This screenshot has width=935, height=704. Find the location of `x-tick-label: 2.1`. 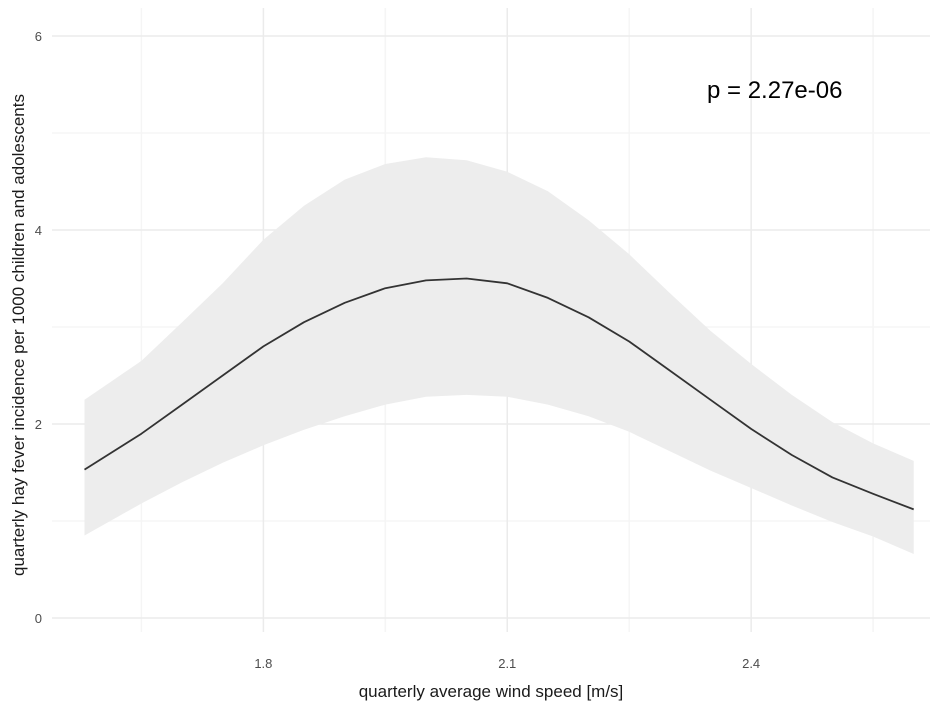

x-tick-label: 2.1 is located at coordinates (507, 663).